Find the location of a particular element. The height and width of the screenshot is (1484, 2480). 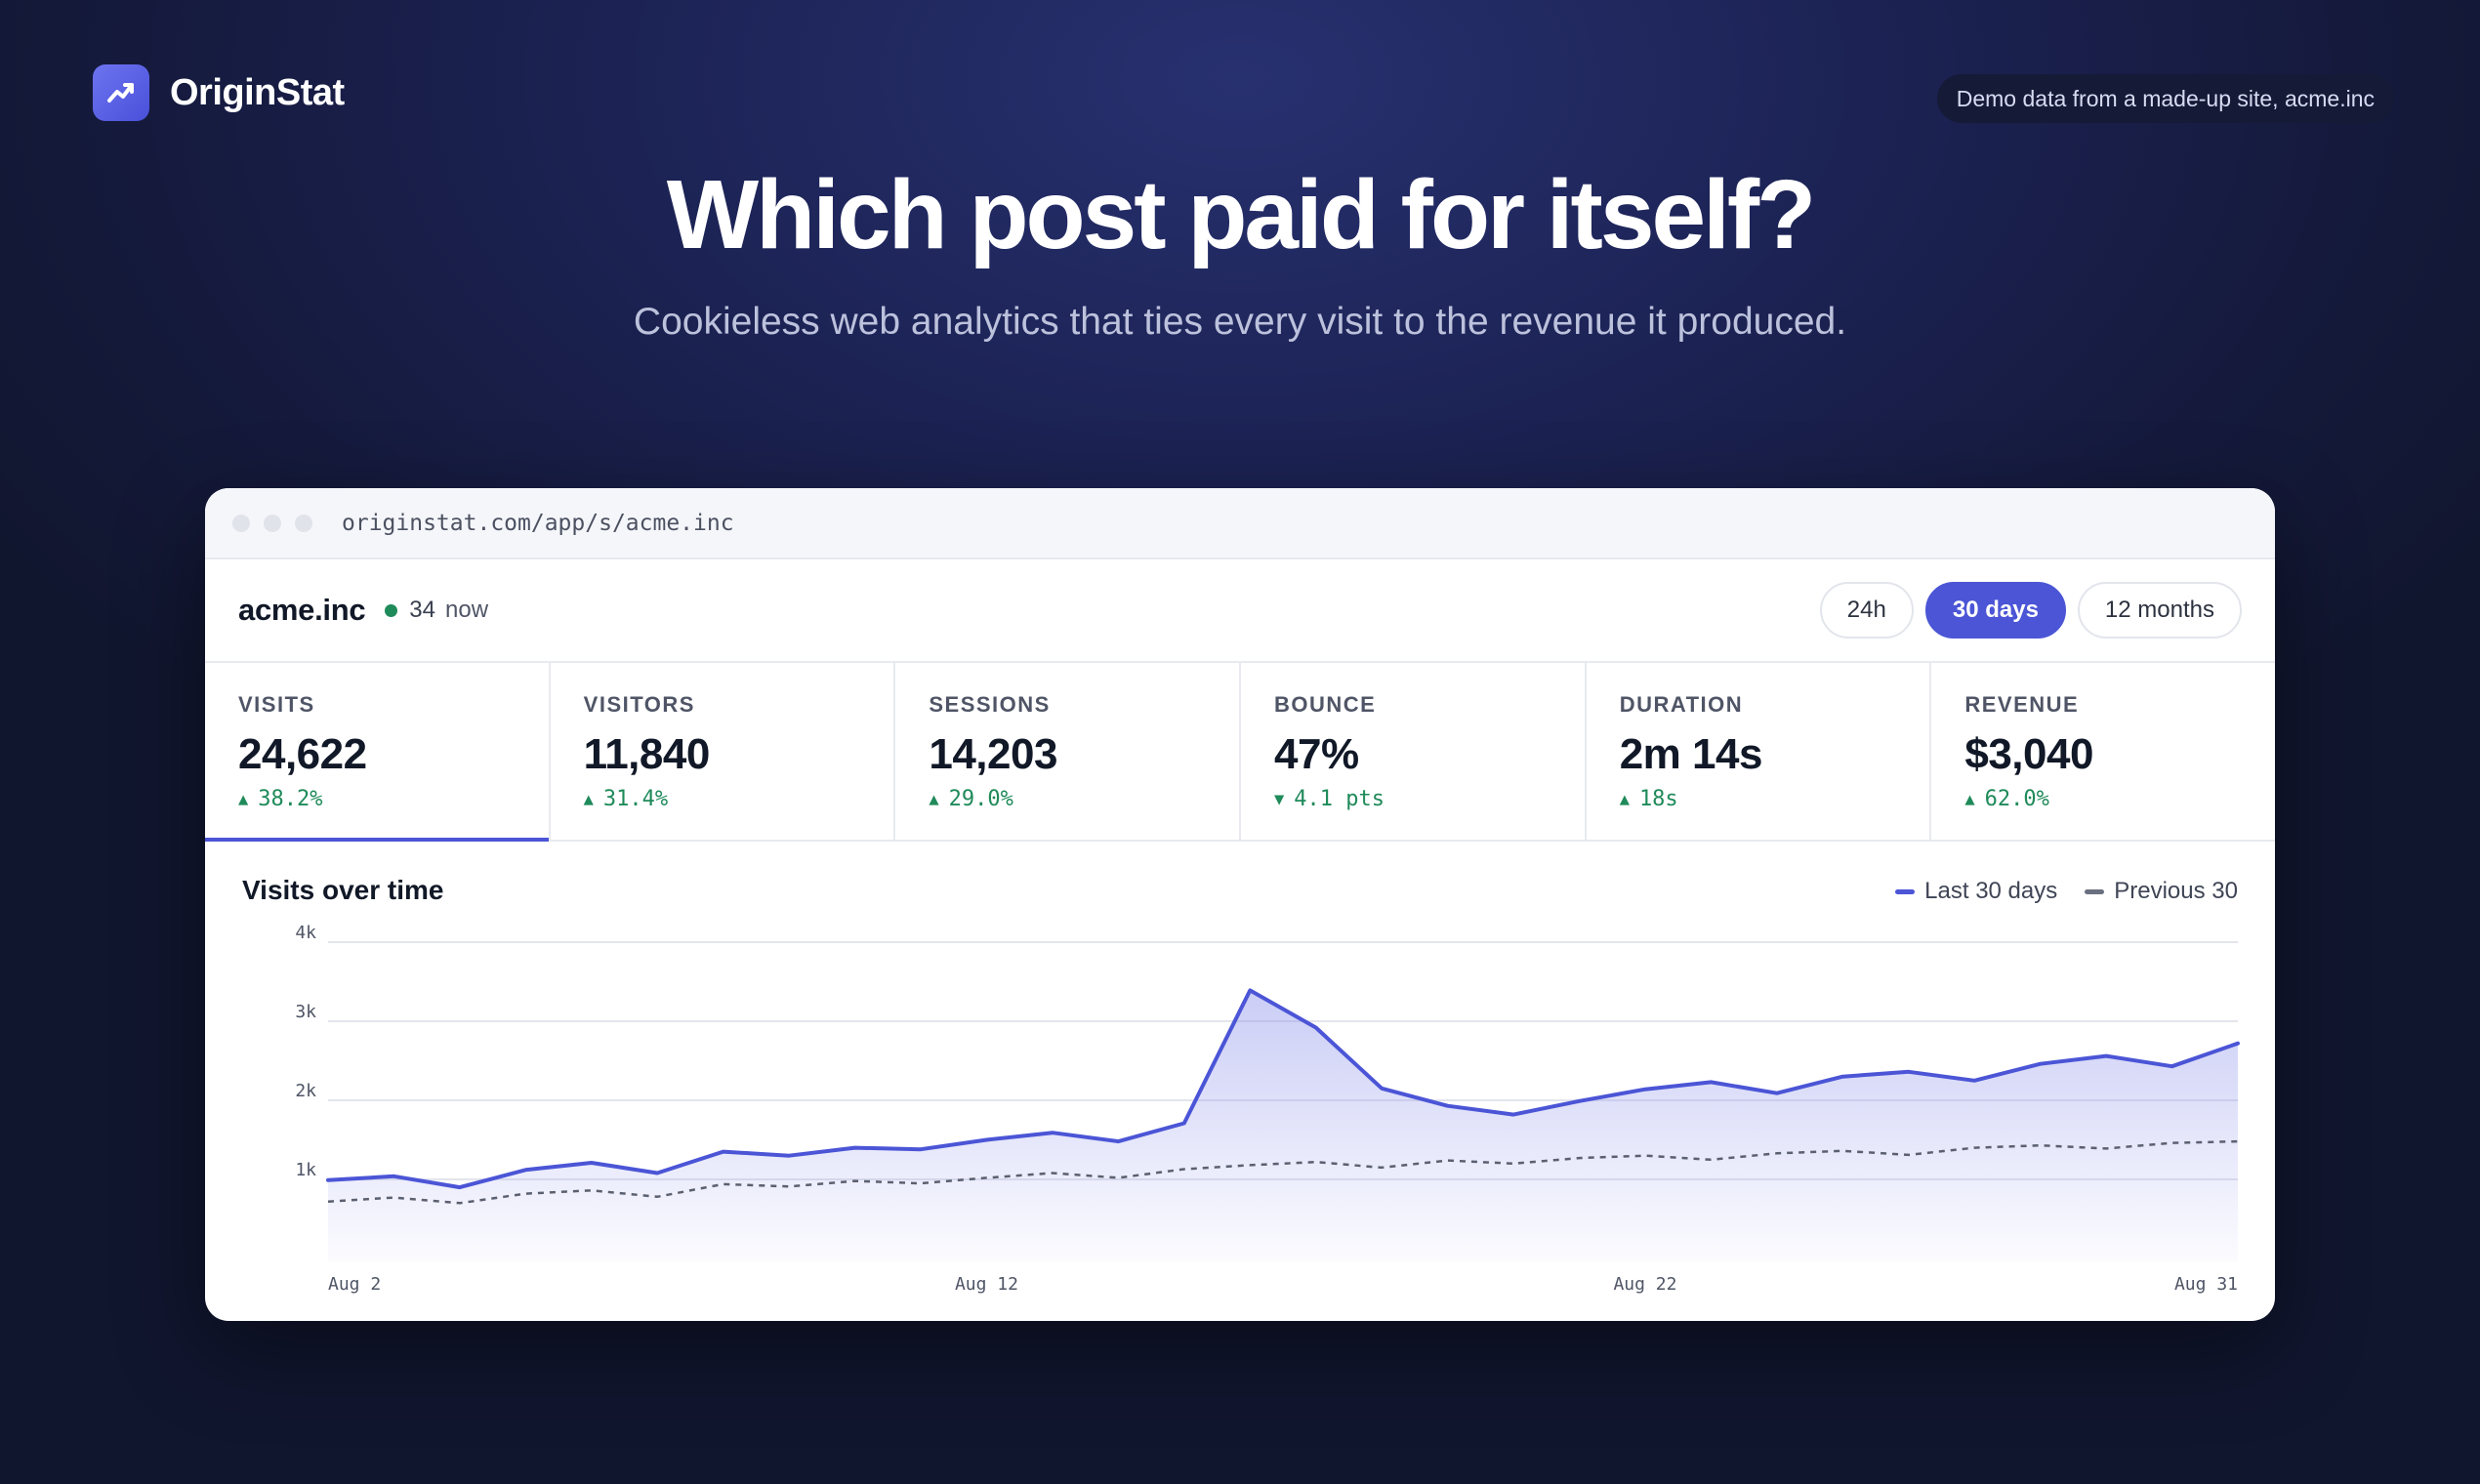

stat-value: $3,040 is located at coordinates (2029, 754).